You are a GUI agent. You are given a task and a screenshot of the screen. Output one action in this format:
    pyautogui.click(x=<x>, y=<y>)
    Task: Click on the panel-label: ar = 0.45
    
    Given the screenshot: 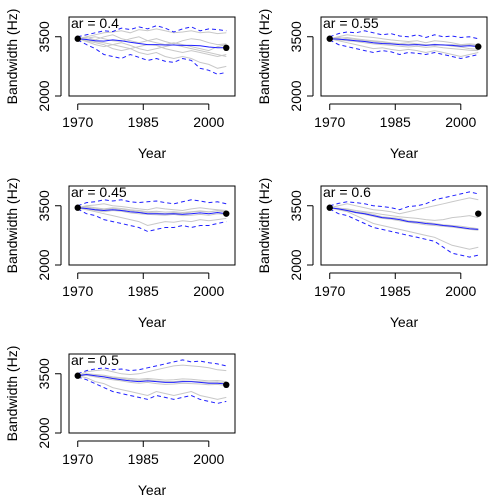 What is the action you would take?
    pyautogui.click(x=99, y=192)
    